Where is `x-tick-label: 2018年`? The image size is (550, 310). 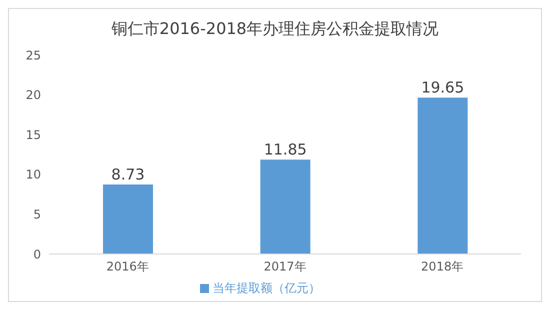 x-tick-label: 2018年 is located at coordinates (442, 267).